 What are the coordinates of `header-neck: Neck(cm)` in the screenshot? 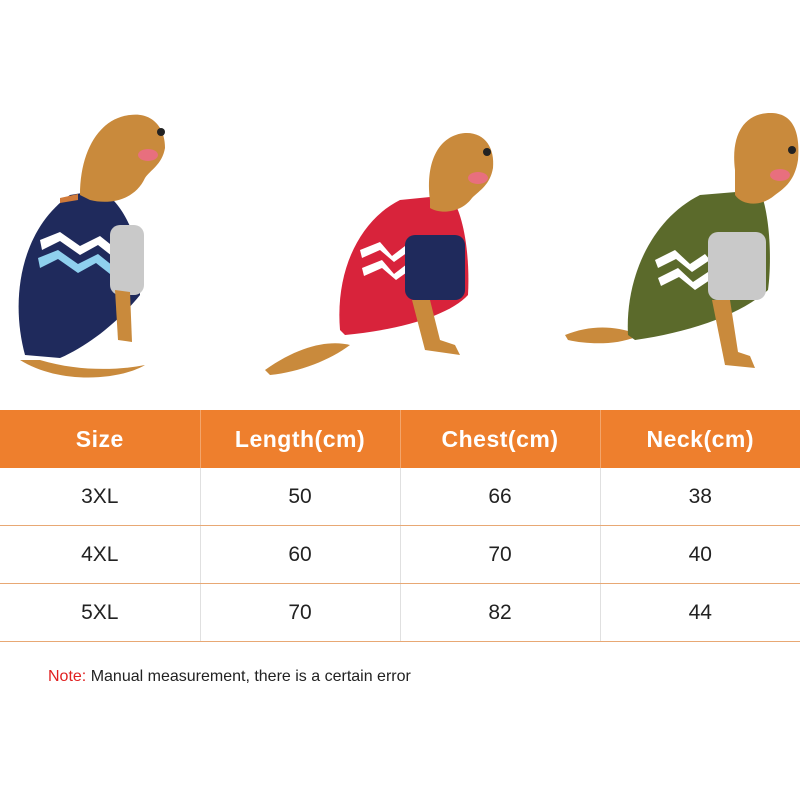 It's located at (699, 439).